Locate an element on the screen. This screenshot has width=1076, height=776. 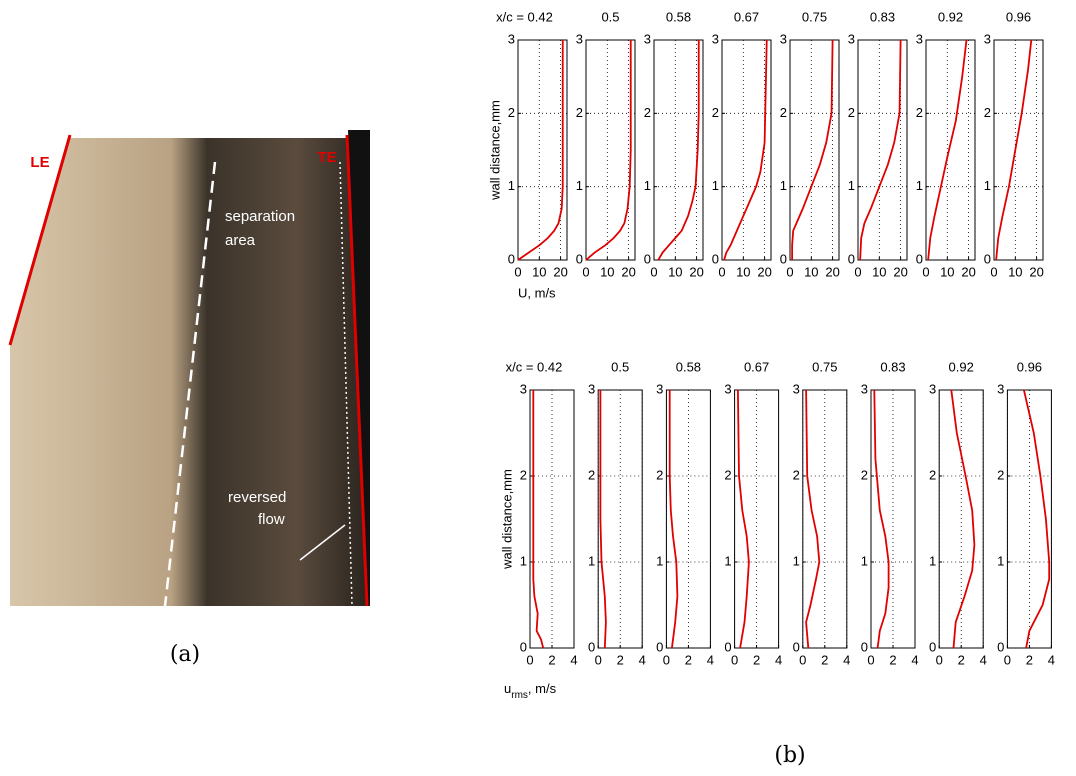
subplot: 0 1 2 3 0 10 20 0.83 is located at coordinates (878, 144).